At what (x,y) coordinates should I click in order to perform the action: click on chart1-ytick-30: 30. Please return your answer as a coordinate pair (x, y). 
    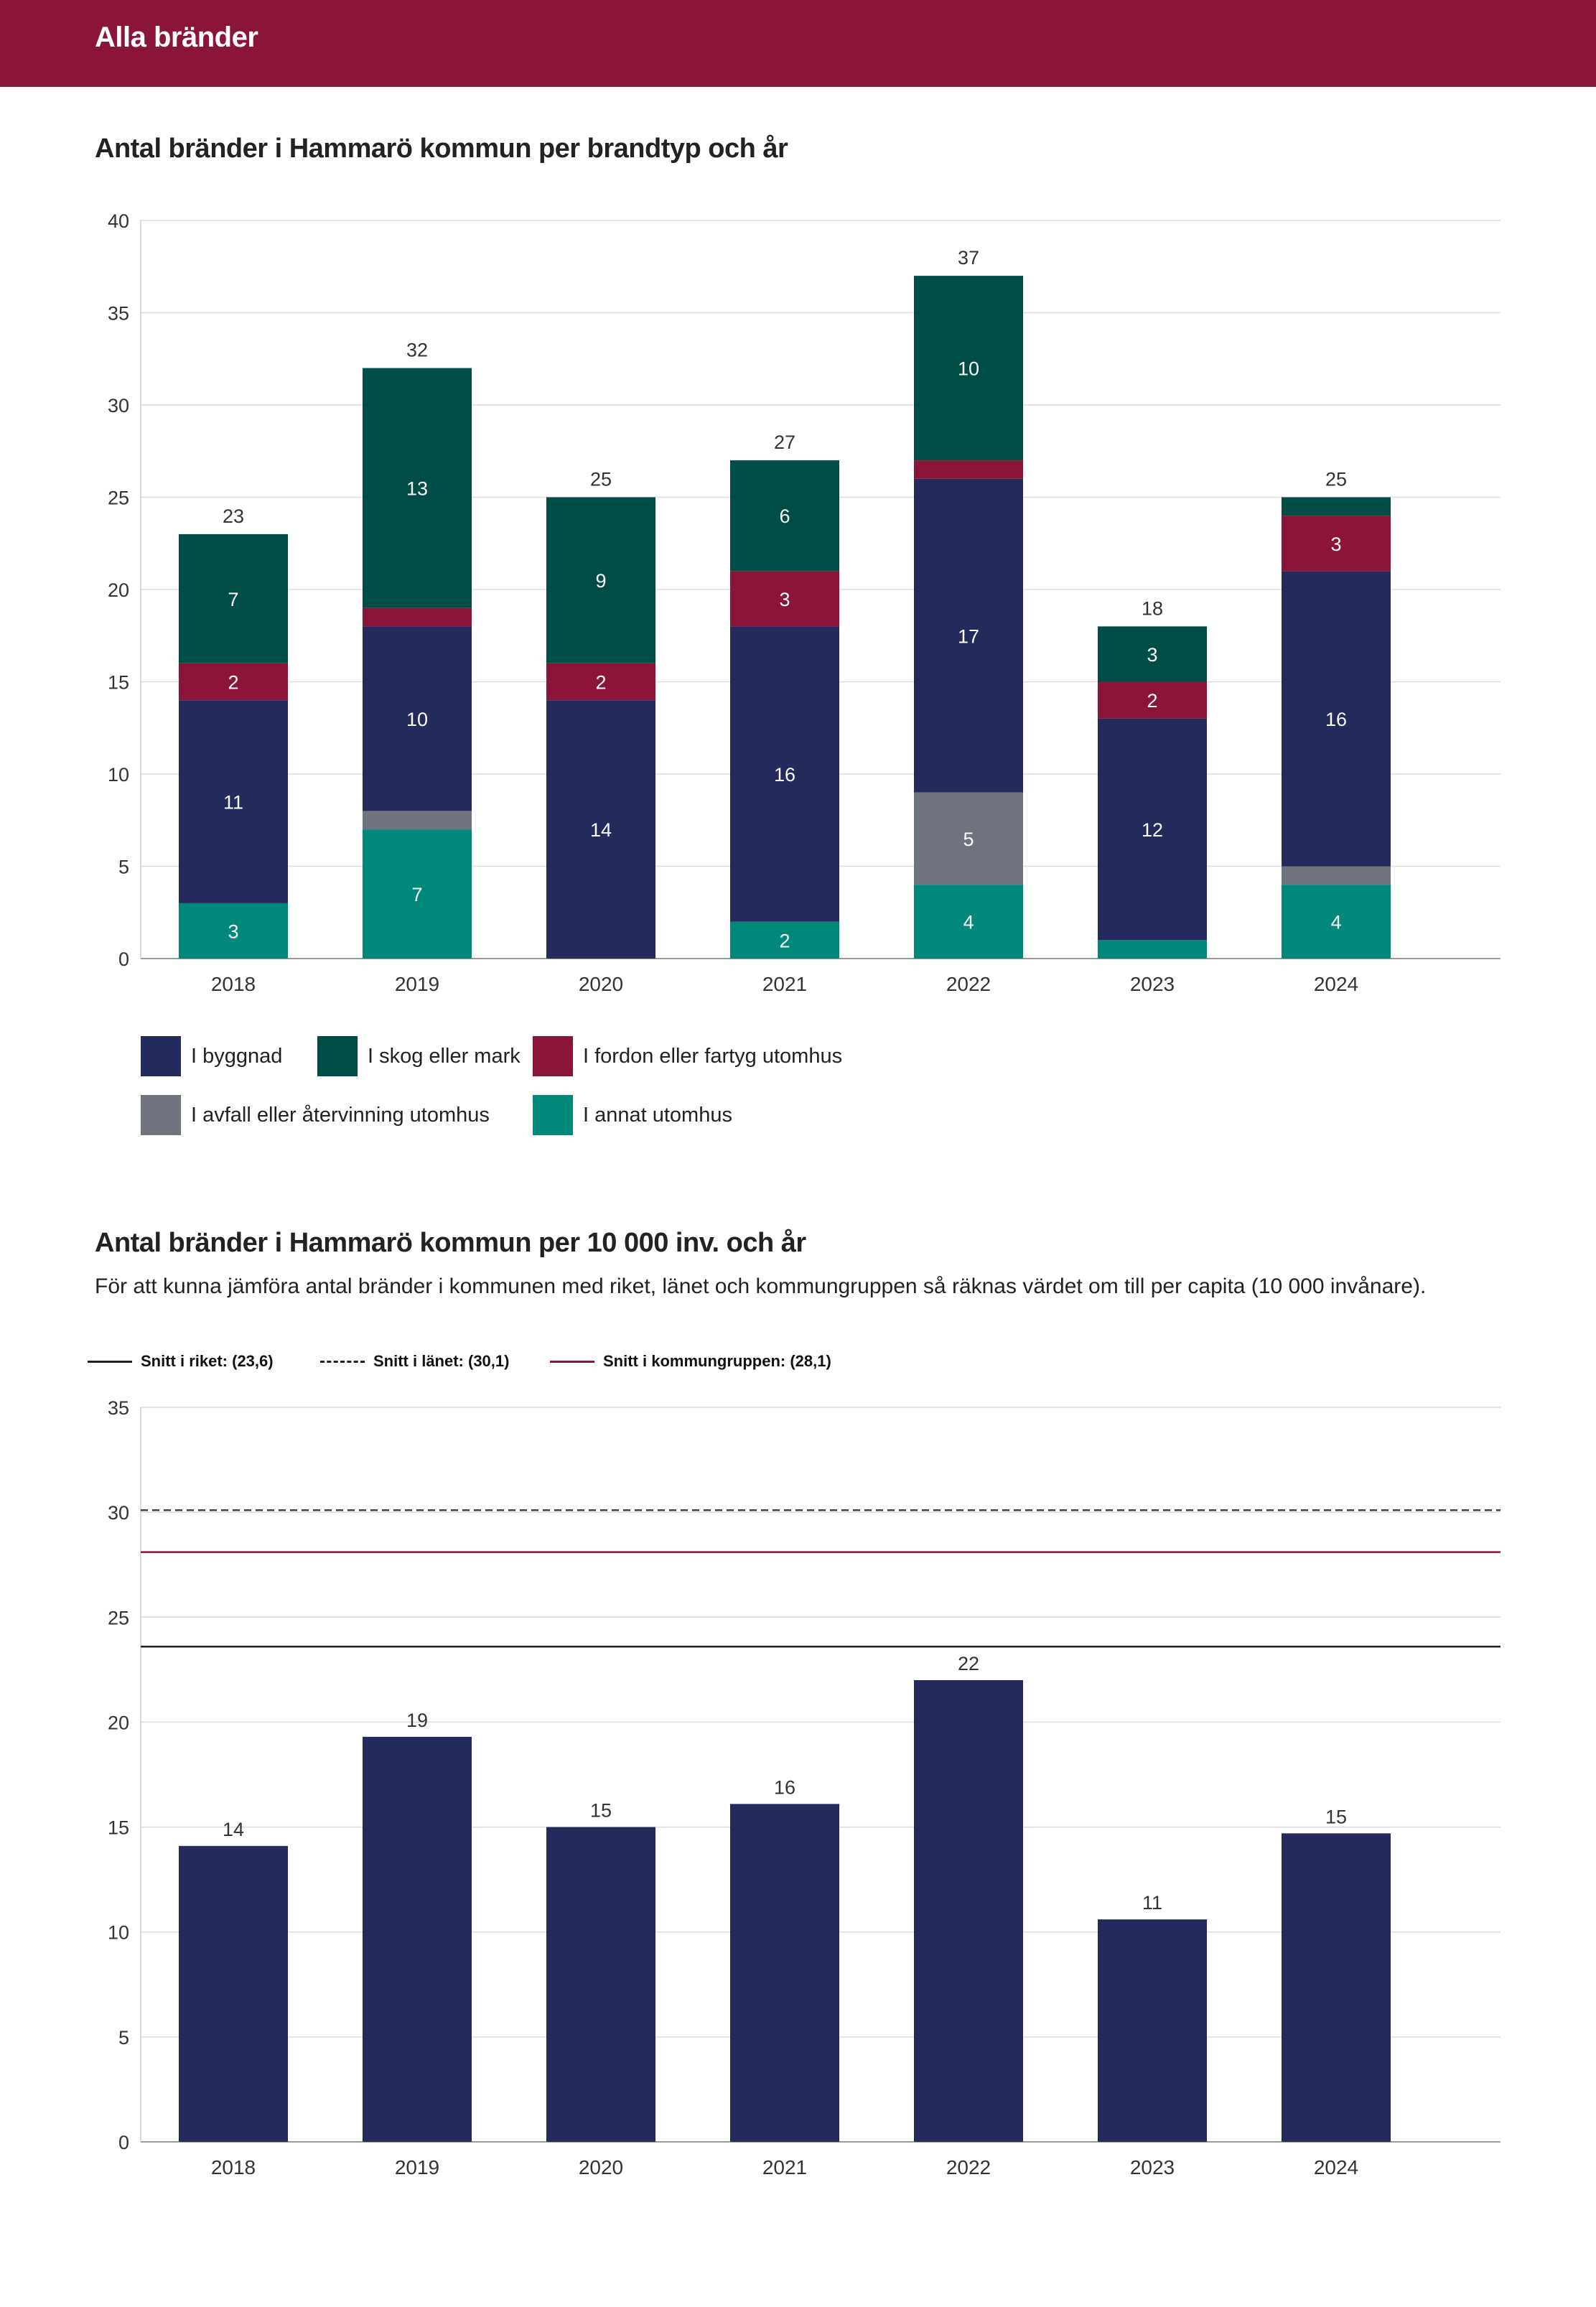
    Looking at the image, I should click on (118, 405).